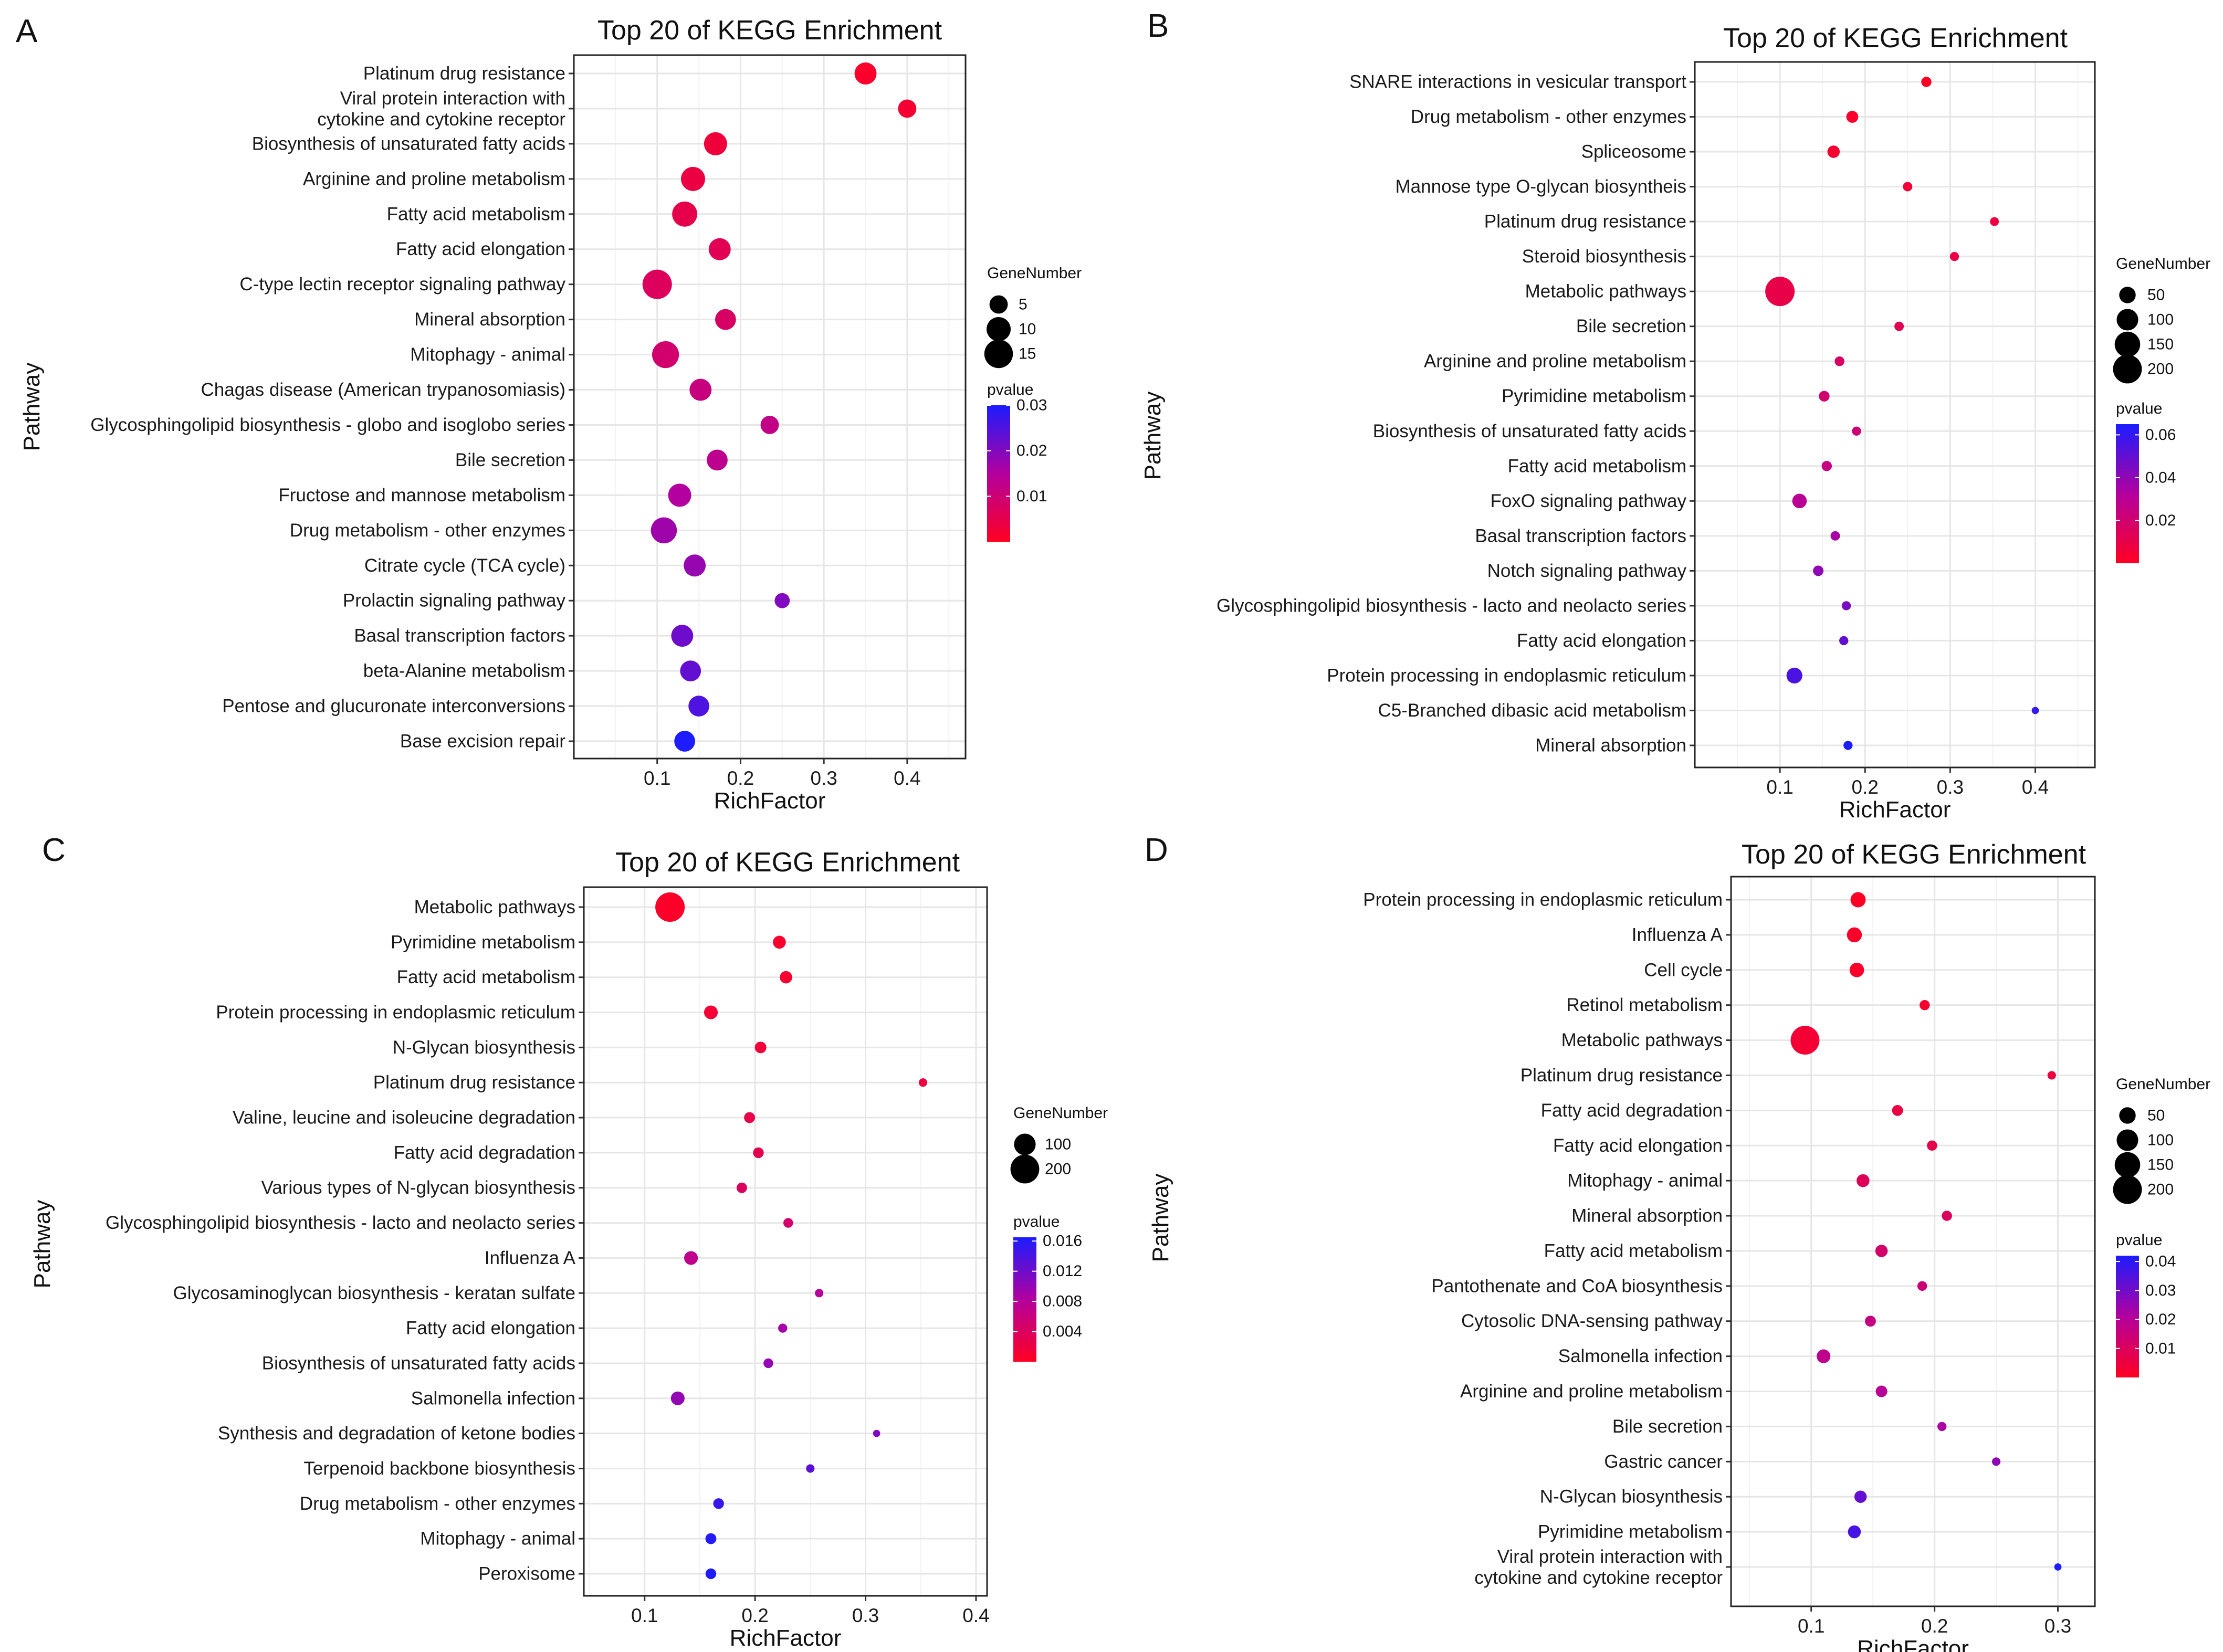  Describe the element at coordinates (454, 601) in the screenshot. I see `y-tick-label: Prolactin signaling pathway` at that location.